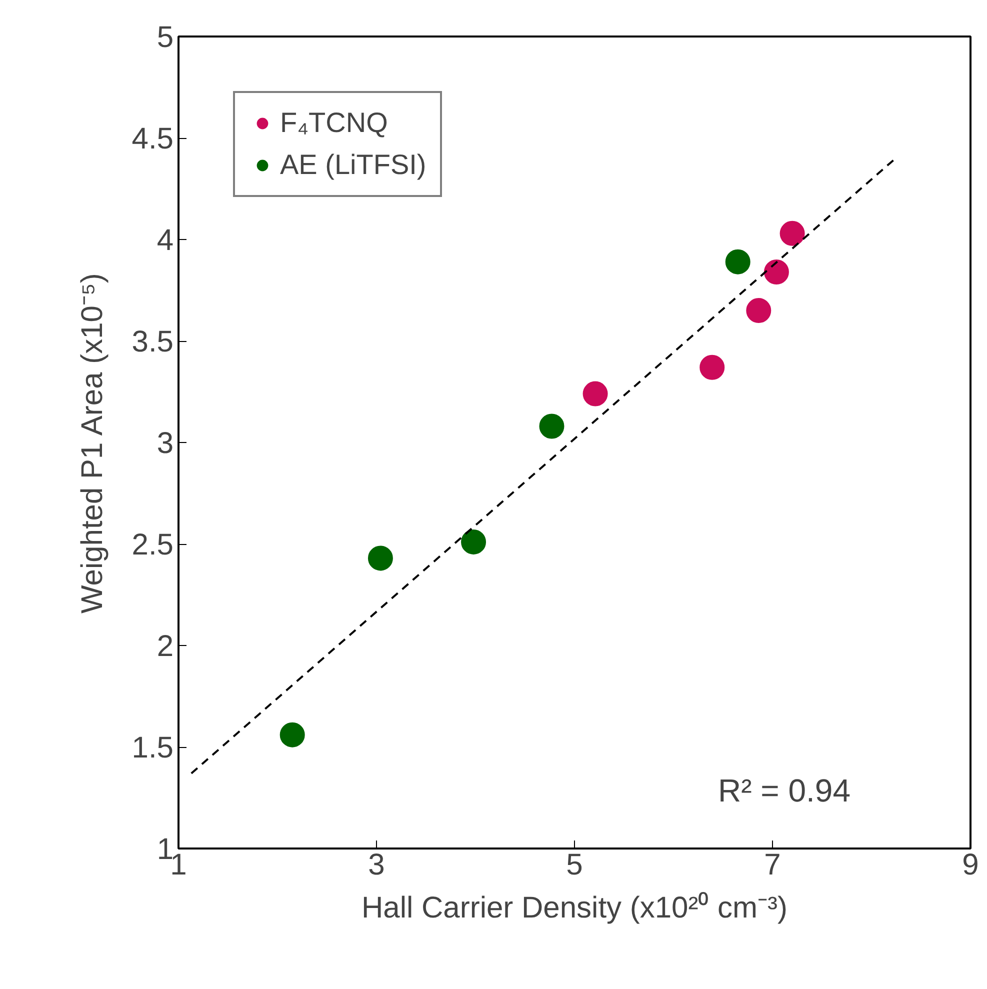 The width and height of the screenshot is (987, 989). Describe the element at coordinates (165, 646) in the screenshot. I see `y-tick-label: 2` at that location.